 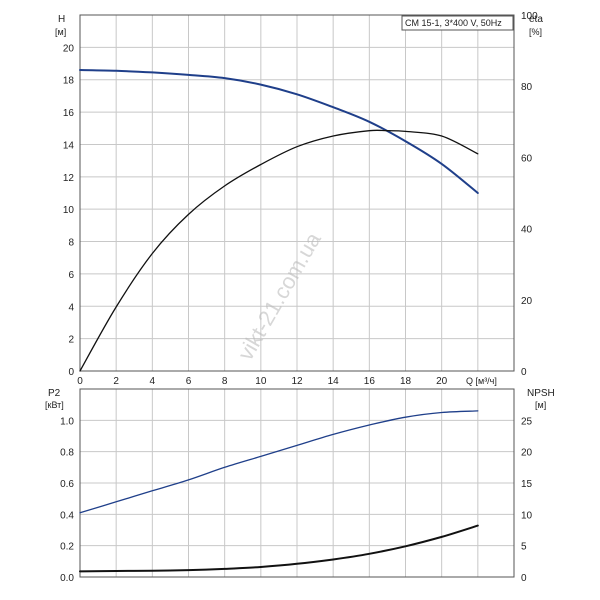 What do you see at coordinates (54, 393) in the screenshot?
I see `bottom-left-axis-label: P2` at bounding box center [54, 393].